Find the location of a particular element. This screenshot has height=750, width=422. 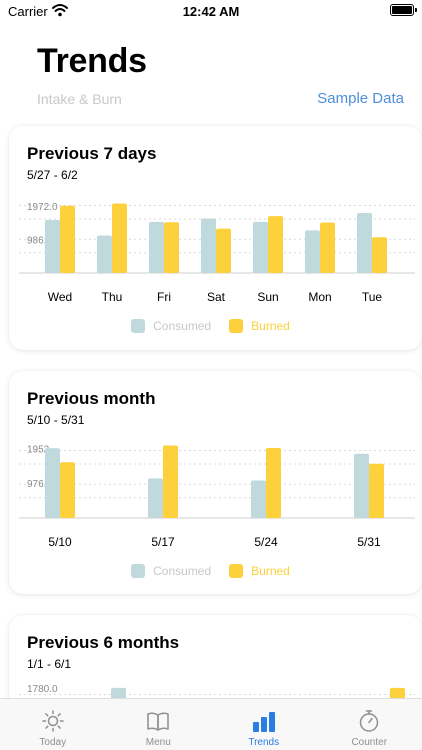

tab-bar: Today Menu Trends Counter is located at coordinates (211, 724).